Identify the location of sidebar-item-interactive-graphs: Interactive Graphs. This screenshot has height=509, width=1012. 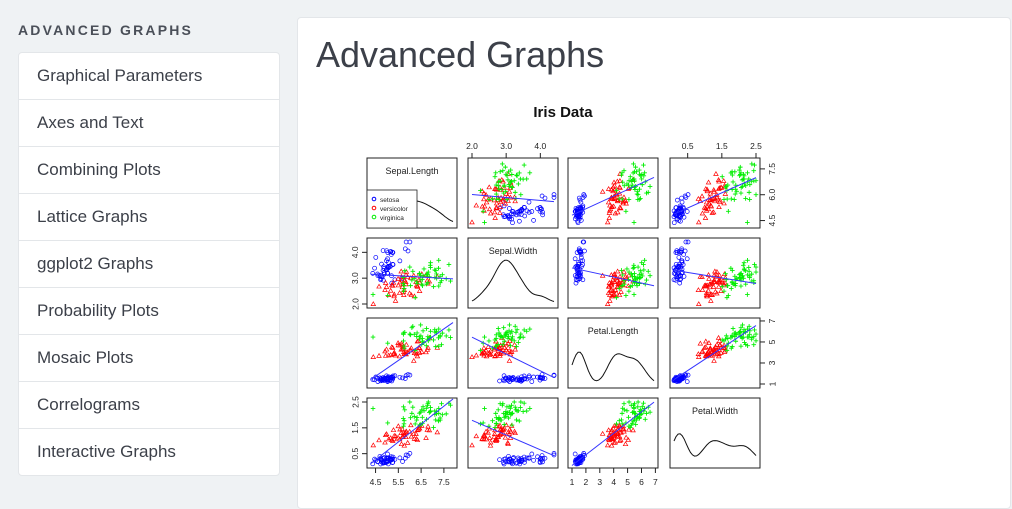
(106, 451).